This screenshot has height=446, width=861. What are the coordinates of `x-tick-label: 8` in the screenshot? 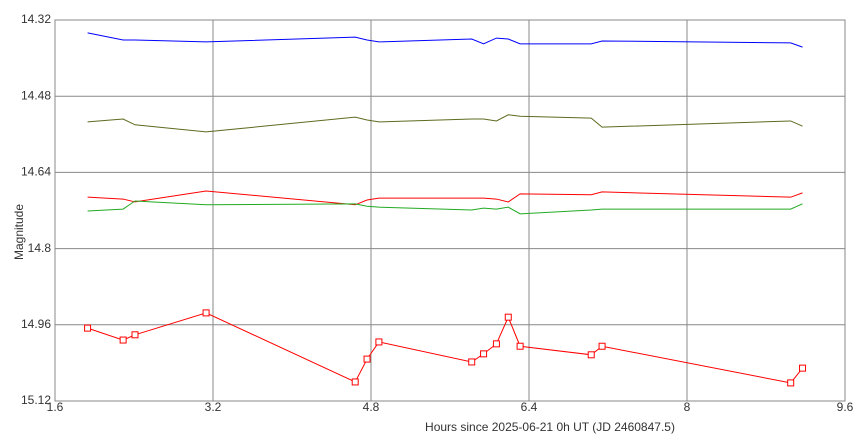 It's located at (687, 407).